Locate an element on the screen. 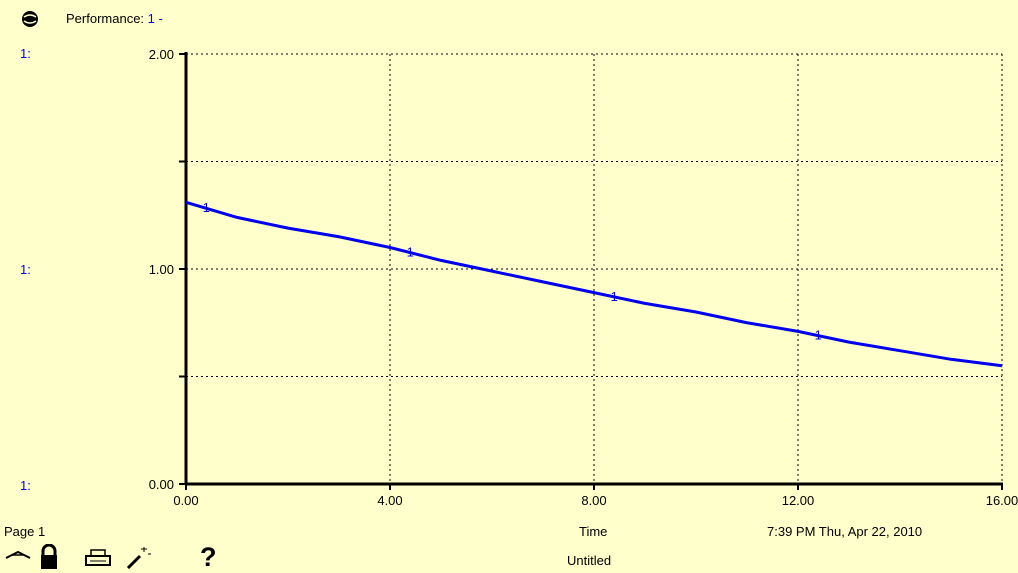  scale-label-middle: 1: is located at coordinates (25, 269).